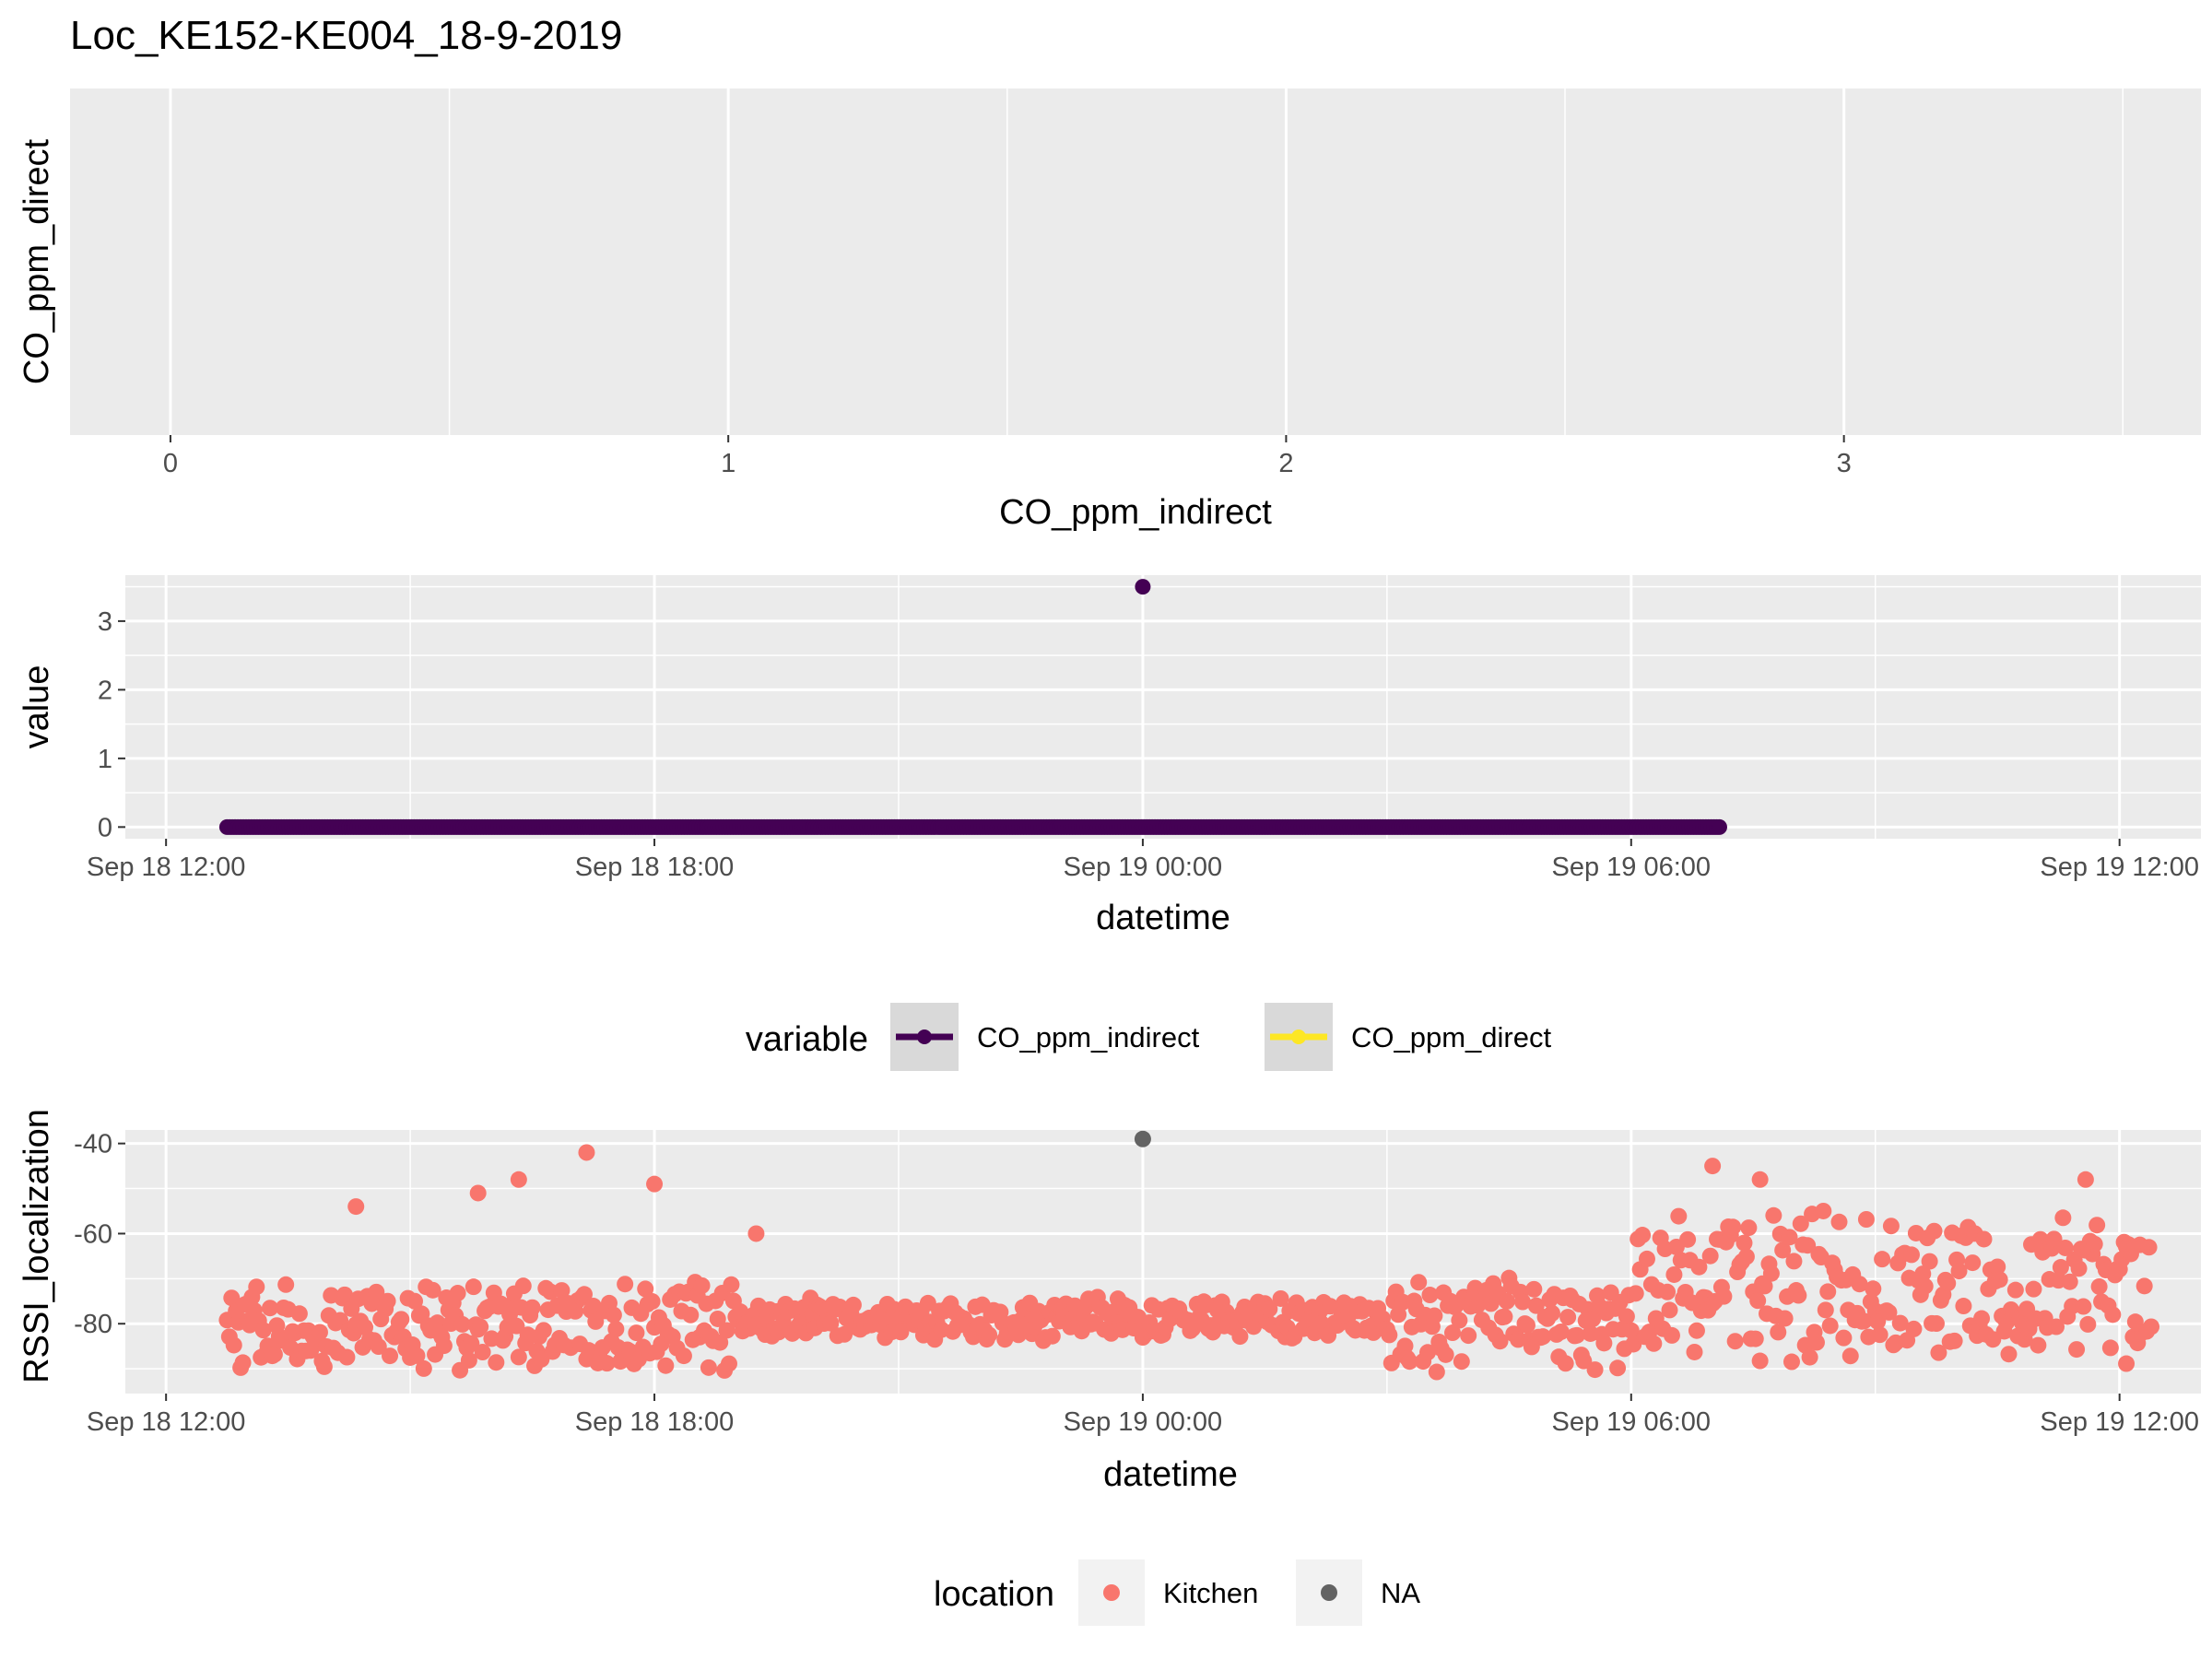 The width and height of the screenshot is (2212, 1659). Describe the element at coordinates (1135, 512) in the screenshot. I see `panel1-x-axis-title: CO_ppm_indirect` at that location.